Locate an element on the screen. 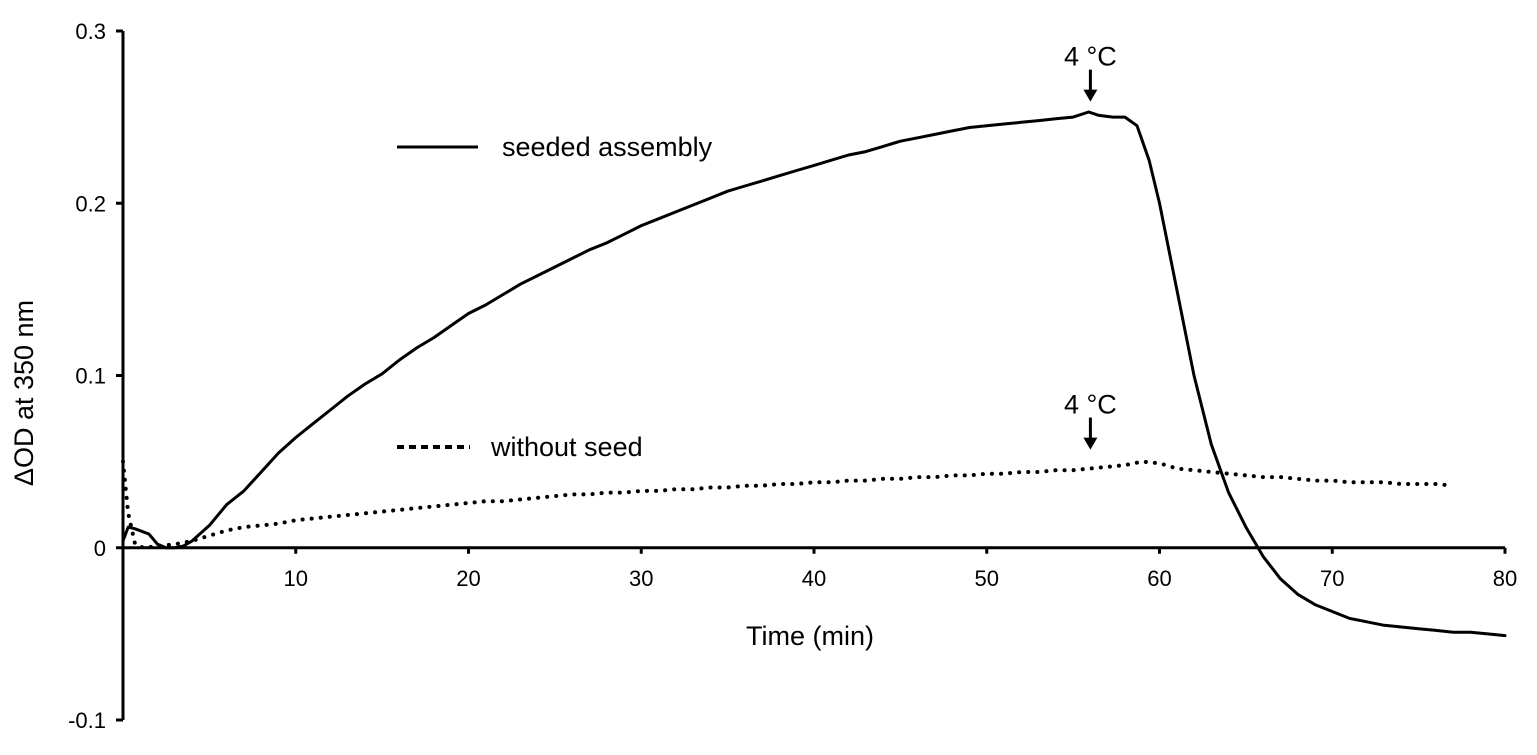  x-tick-label: 70 is located at coordinates (1332, 578).